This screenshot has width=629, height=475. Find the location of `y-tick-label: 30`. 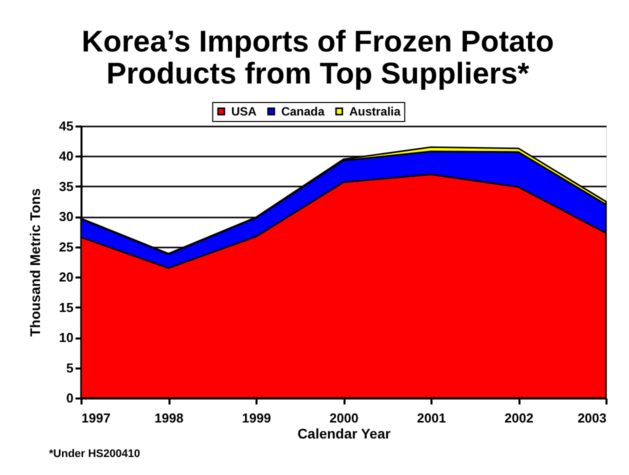

y-tick-label: 30 is located at coordinates (66, 216).